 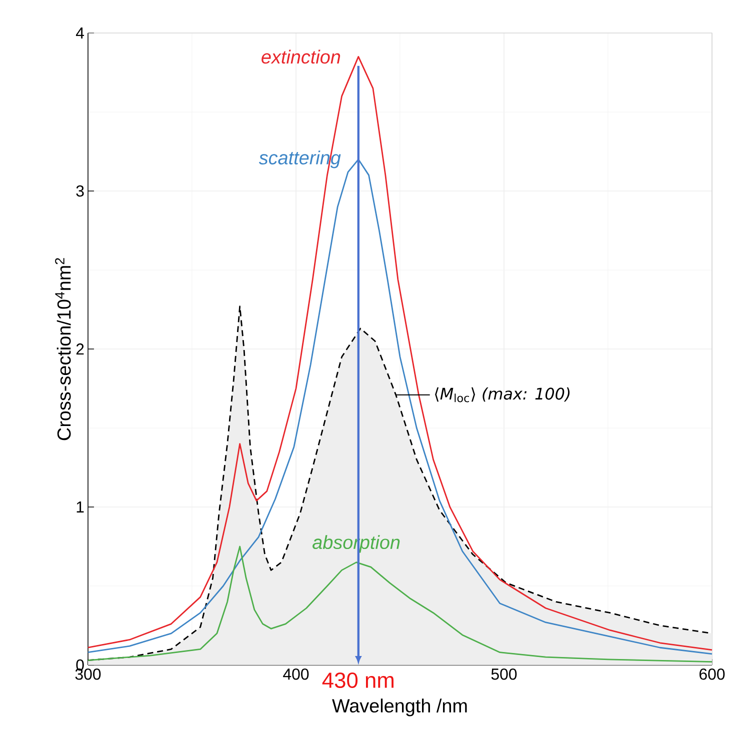 What do you see at coordinates (358, 680) in the screenshot?
I see `ref-line-label: 430 nm` at bounding box center [358, 680].